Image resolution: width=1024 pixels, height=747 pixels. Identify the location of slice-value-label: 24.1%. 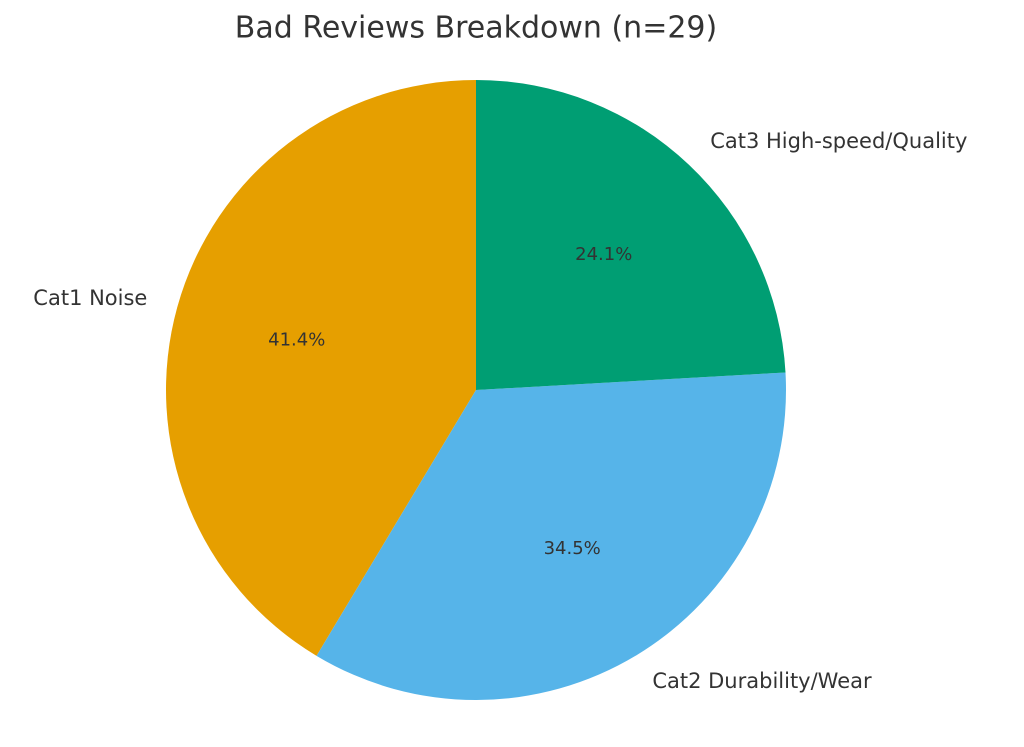
(603, 254).